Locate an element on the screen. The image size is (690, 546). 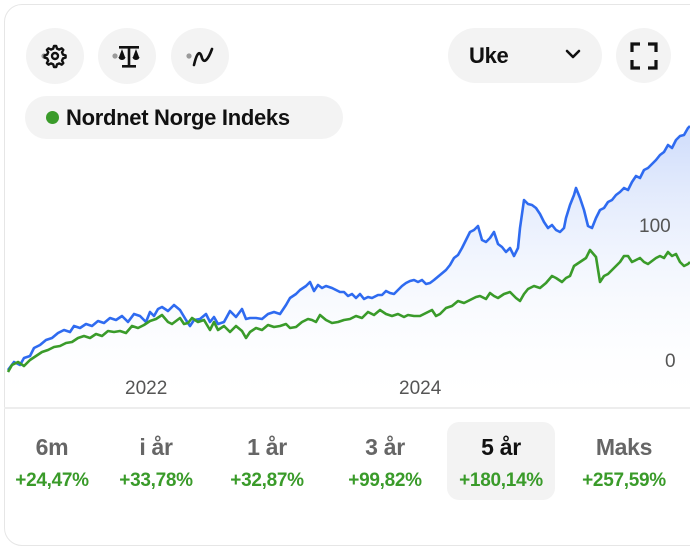
fullscreen-icon is located at coordinates (643, 55).